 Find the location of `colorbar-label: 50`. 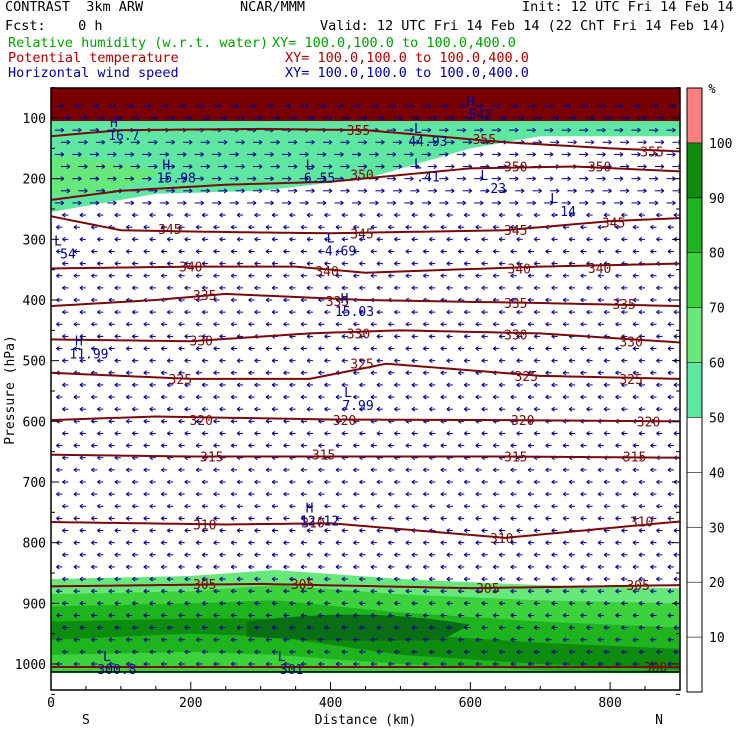

colorbar-label: 50 is located at coordinates (717, 418).